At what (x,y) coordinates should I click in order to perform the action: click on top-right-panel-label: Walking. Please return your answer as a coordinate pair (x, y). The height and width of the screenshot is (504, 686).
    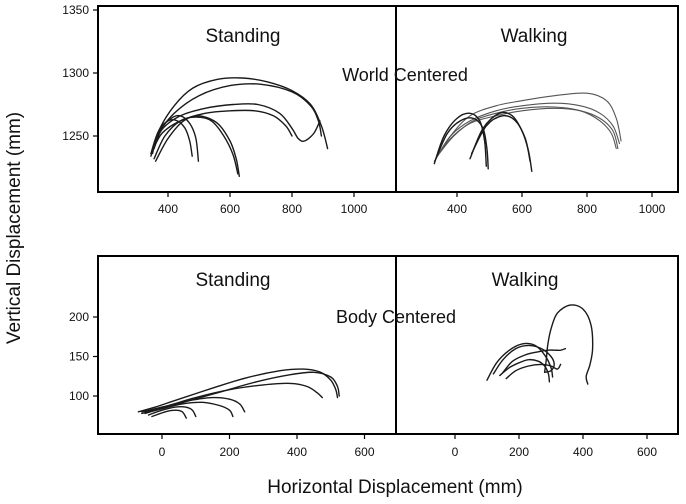
    Looking at the image, I should click on (534, 36).